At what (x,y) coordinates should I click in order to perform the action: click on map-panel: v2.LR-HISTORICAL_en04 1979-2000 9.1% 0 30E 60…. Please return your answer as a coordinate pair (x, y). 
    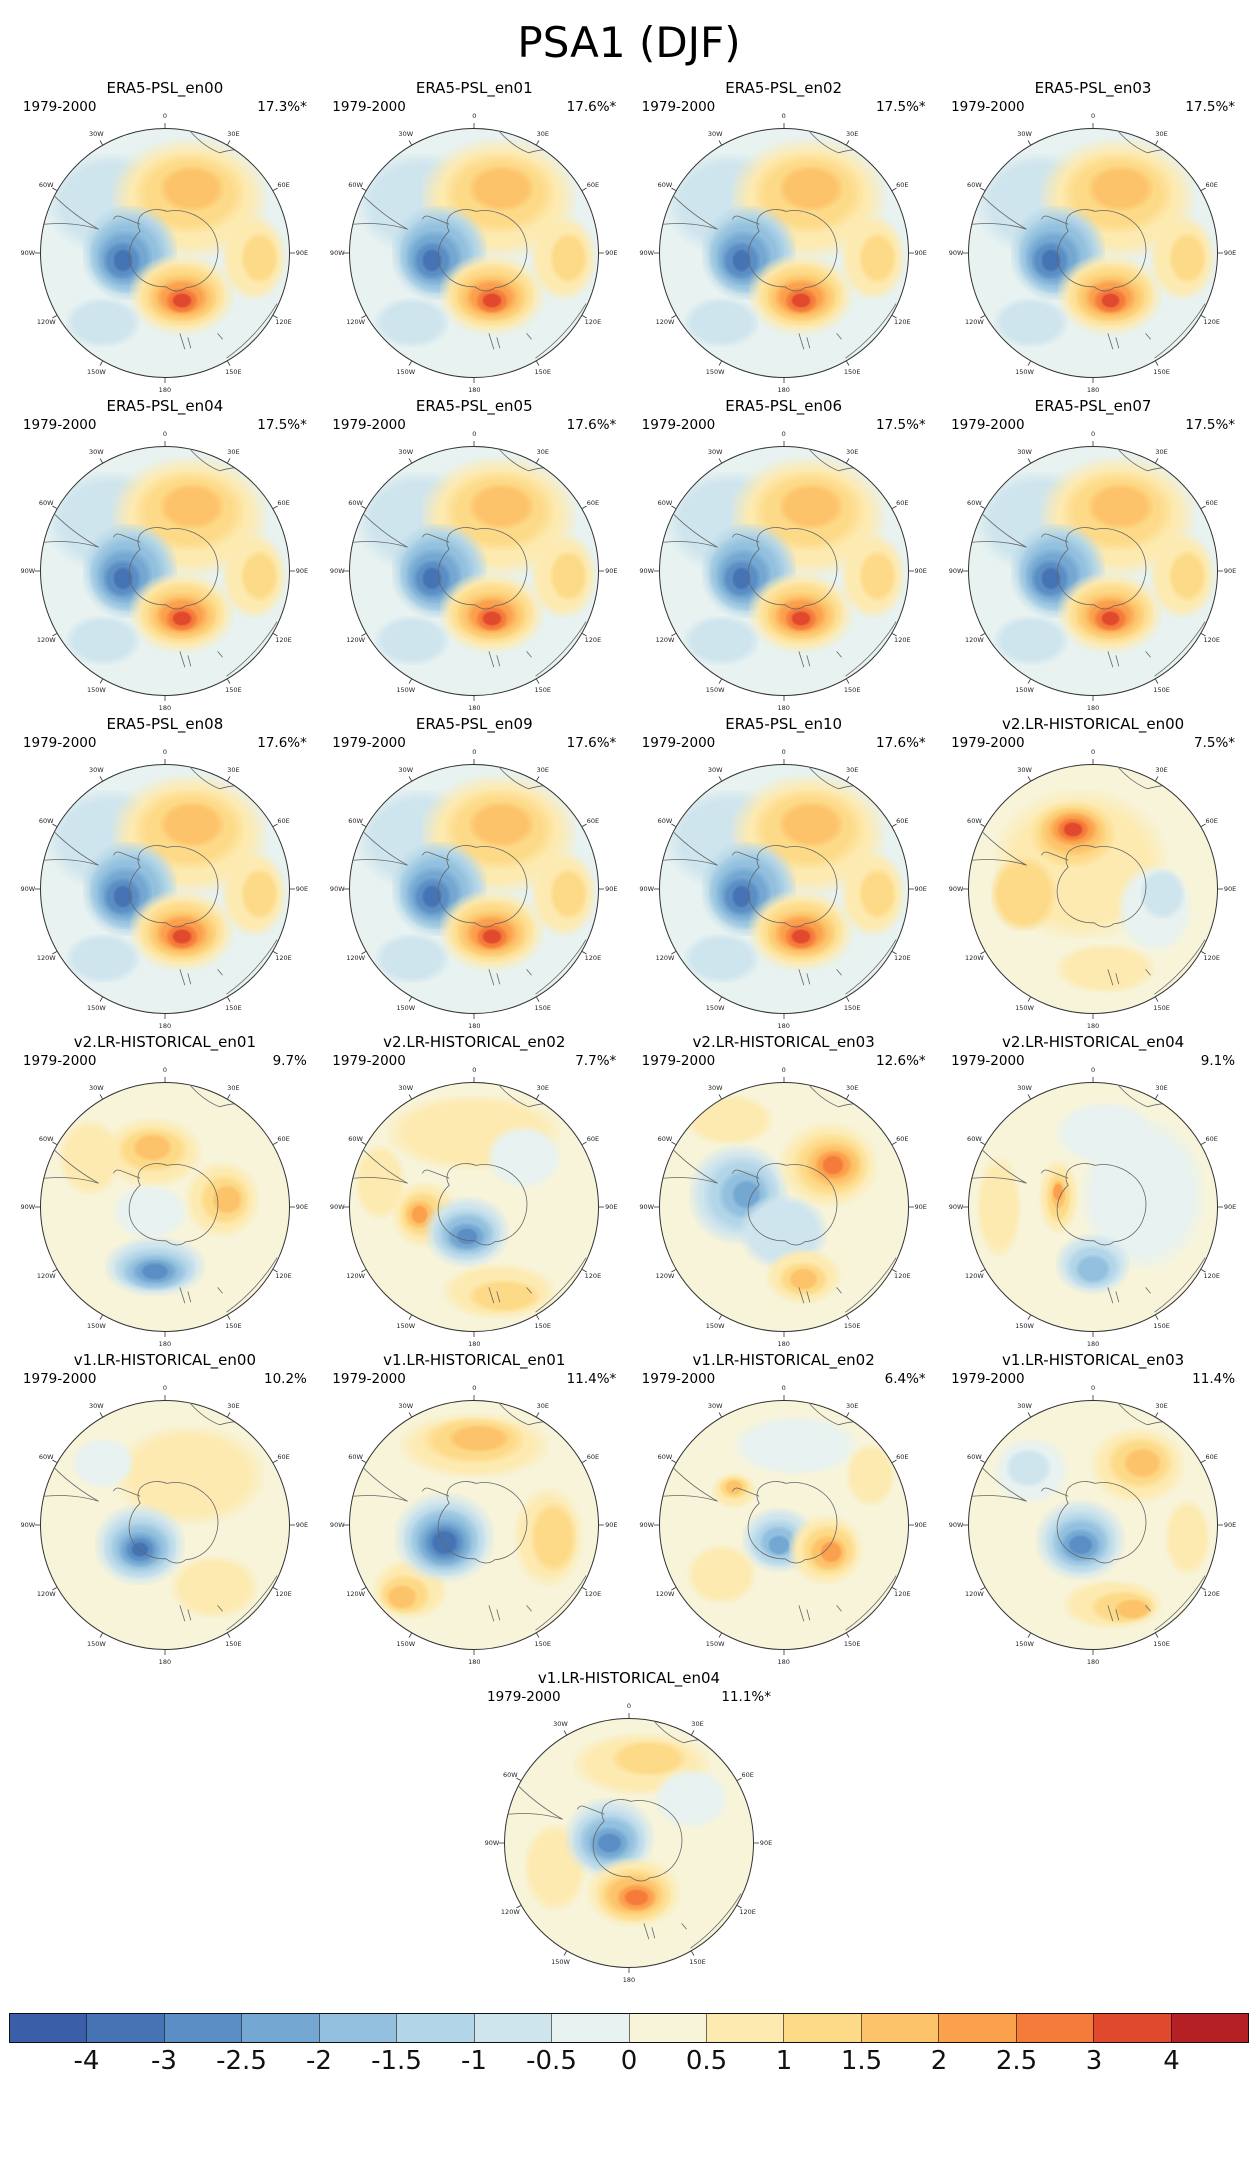
    Looking at the image, I should click on (1093, 1190).